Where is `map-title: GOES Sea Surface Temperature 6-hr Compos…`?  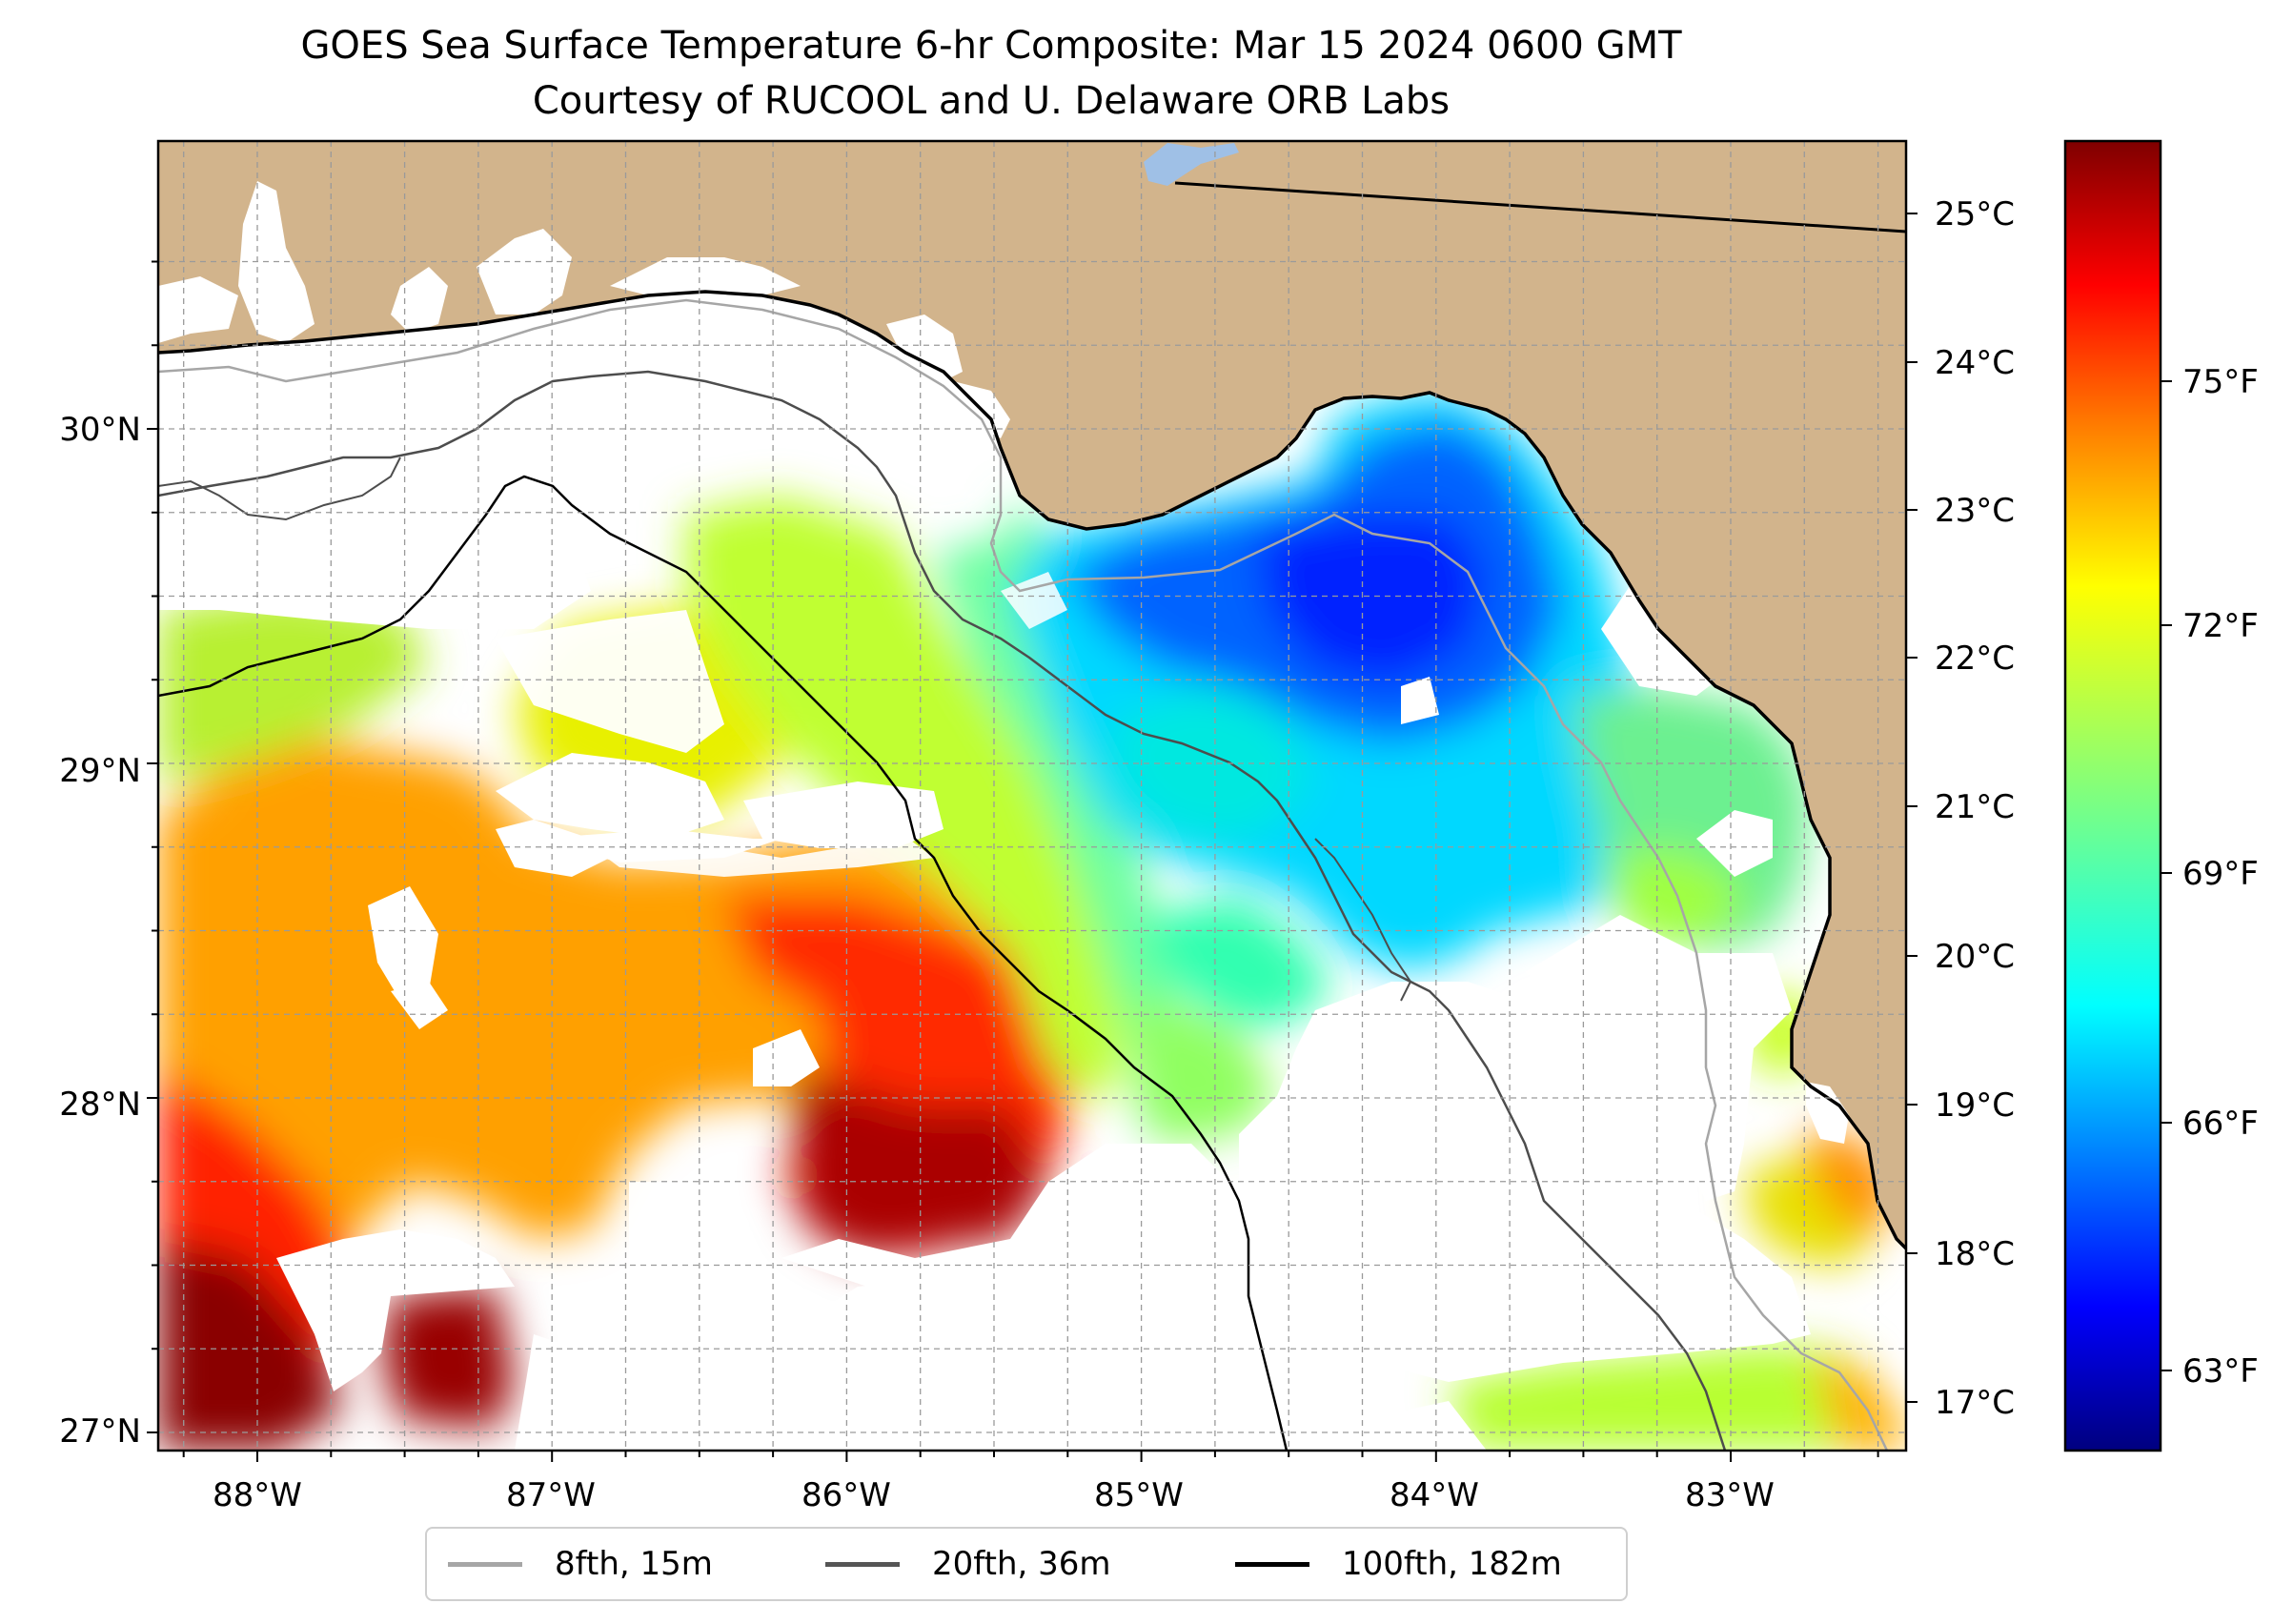
map-title: GOES Sea Surface Temperature 6-hr Compos… is located at coordinates (991, 46).